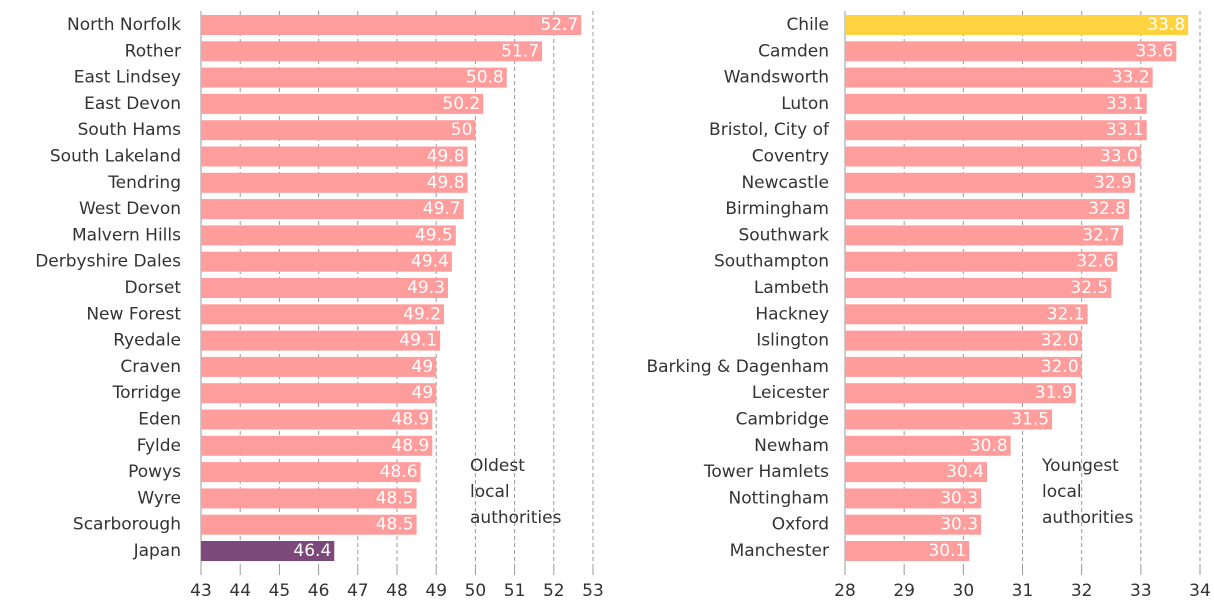  I want to click on value-label: 31.5, so click(1030, 420).